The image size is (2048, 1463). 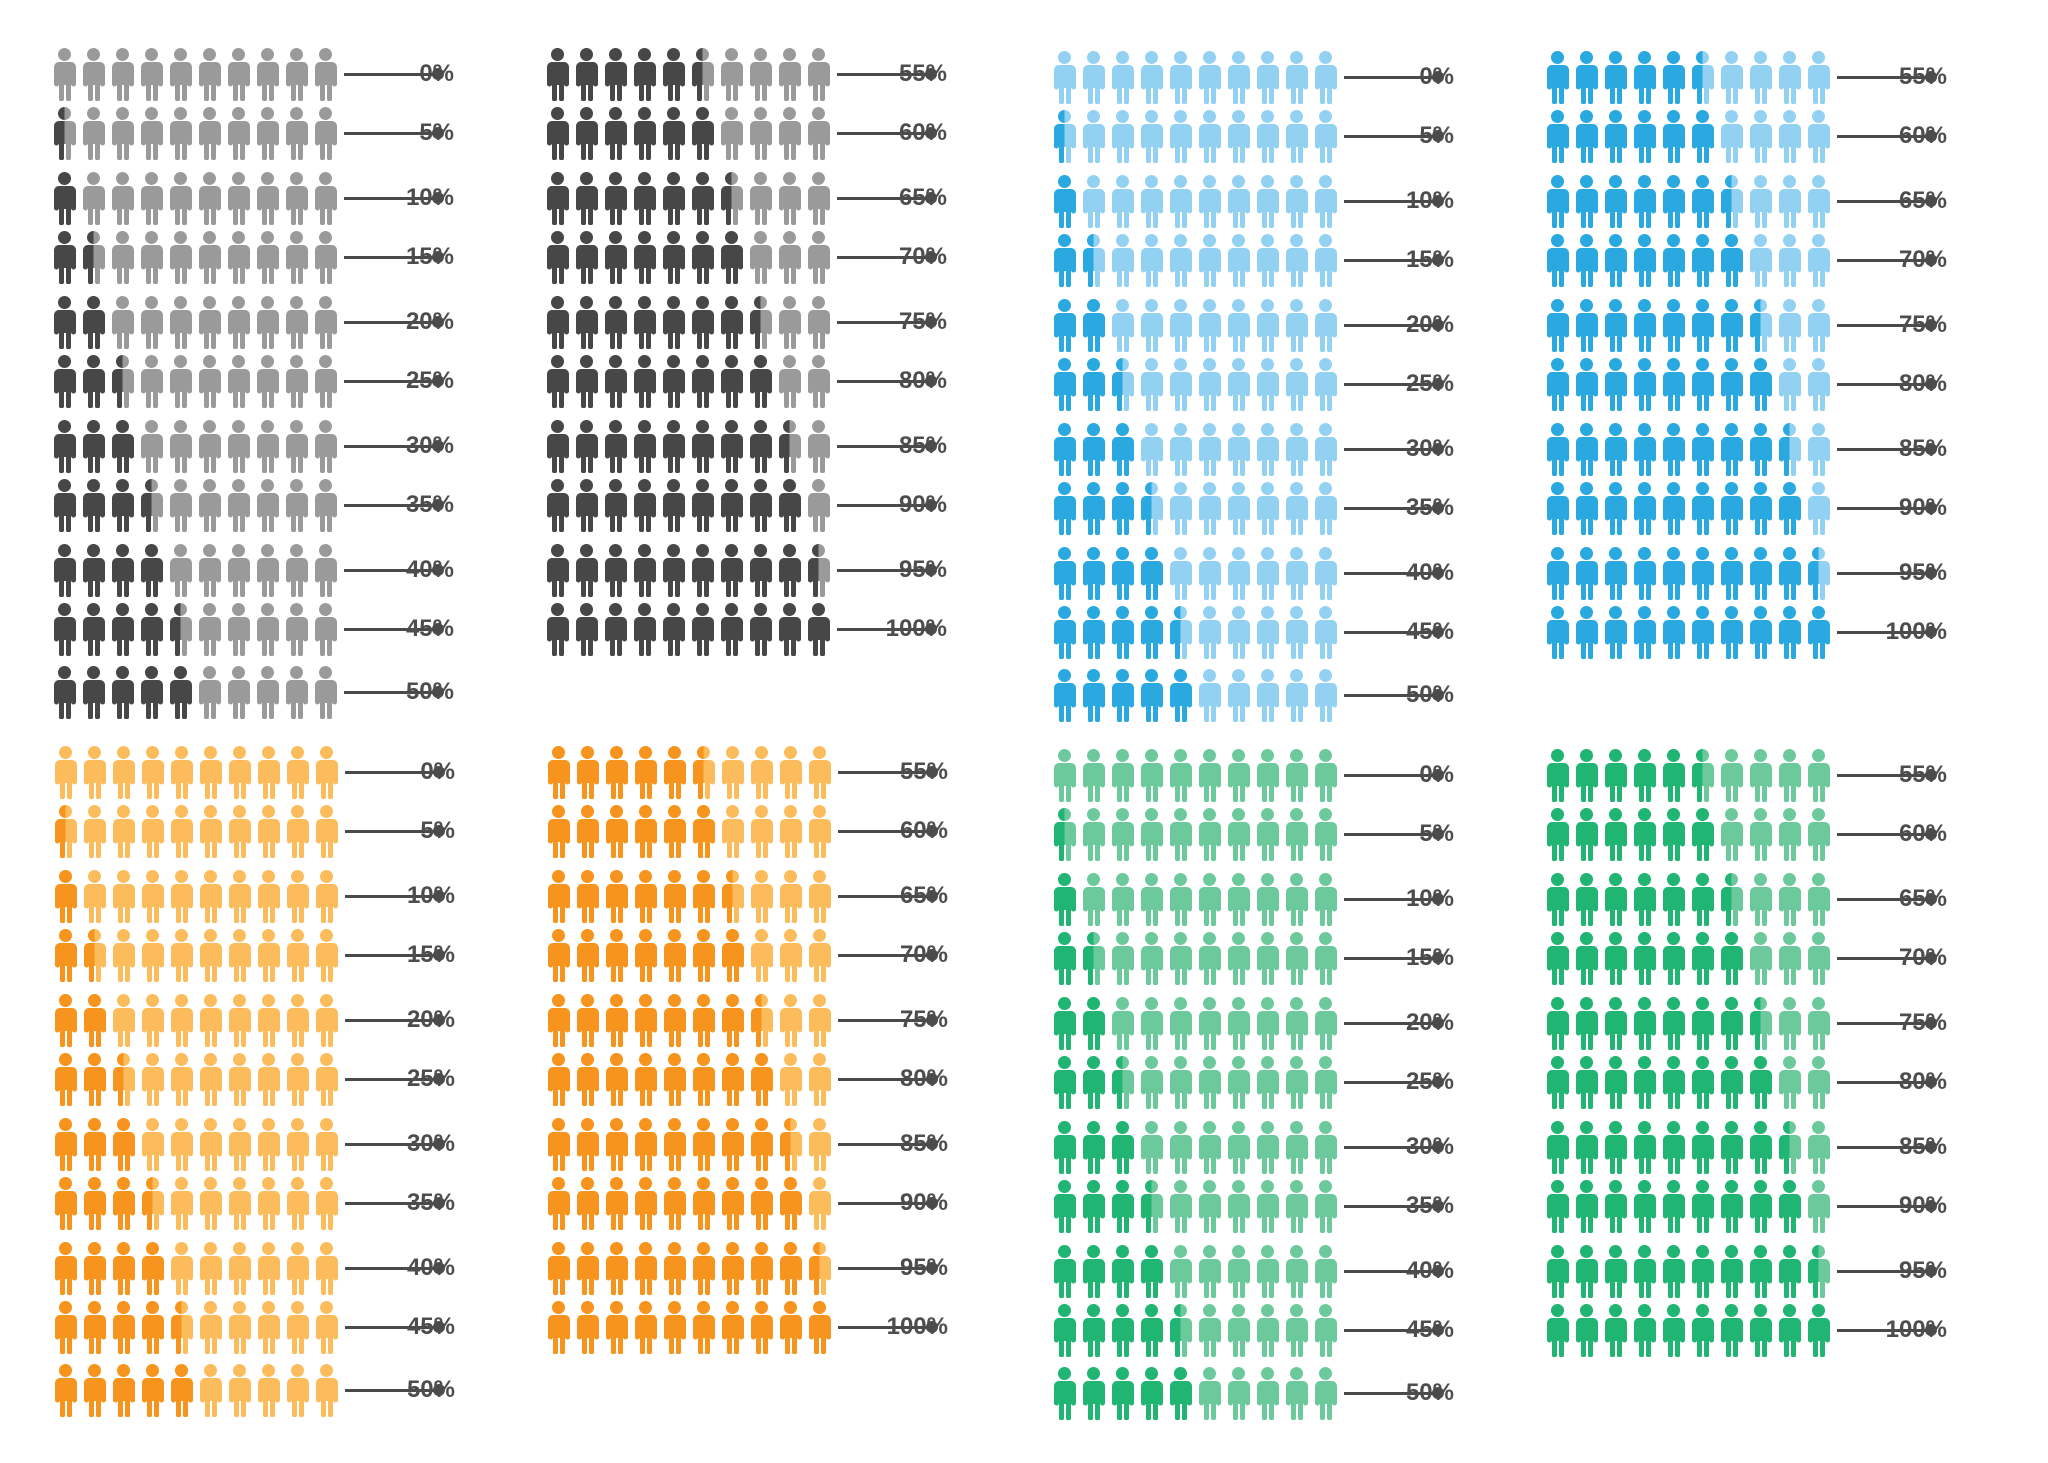 What do you see at coordinates (916, 628) in the screenshot?
I see `percentage-label: 100%` at bounding box center [916, 628].